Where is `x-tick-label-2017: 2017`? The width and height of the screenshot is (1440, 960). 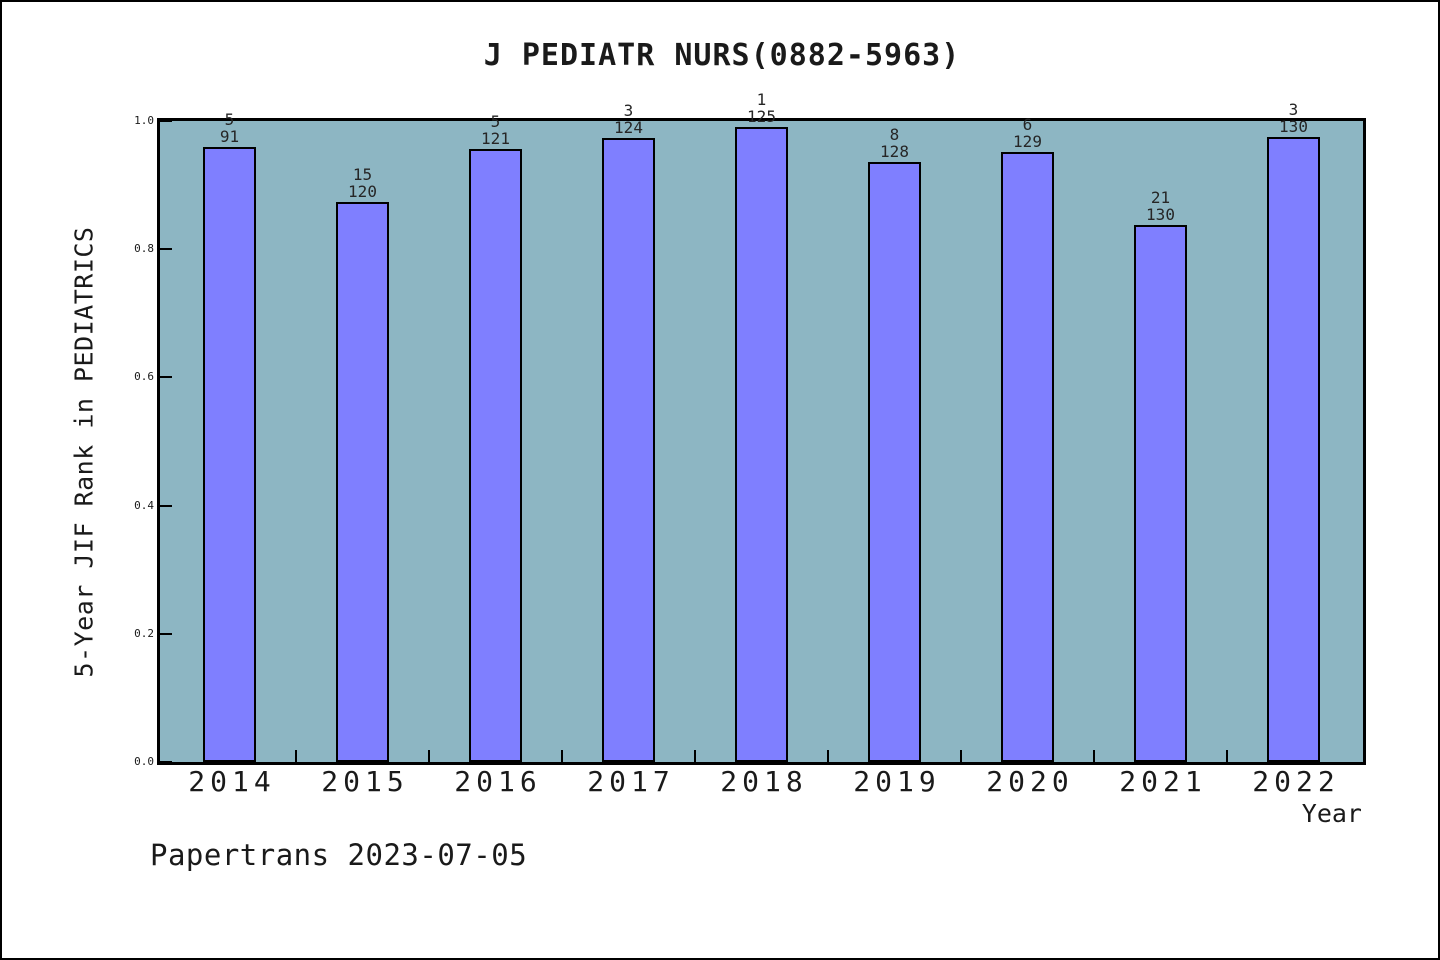
x-tick-label-2017: 2017 is located at coordinates (631, 781).